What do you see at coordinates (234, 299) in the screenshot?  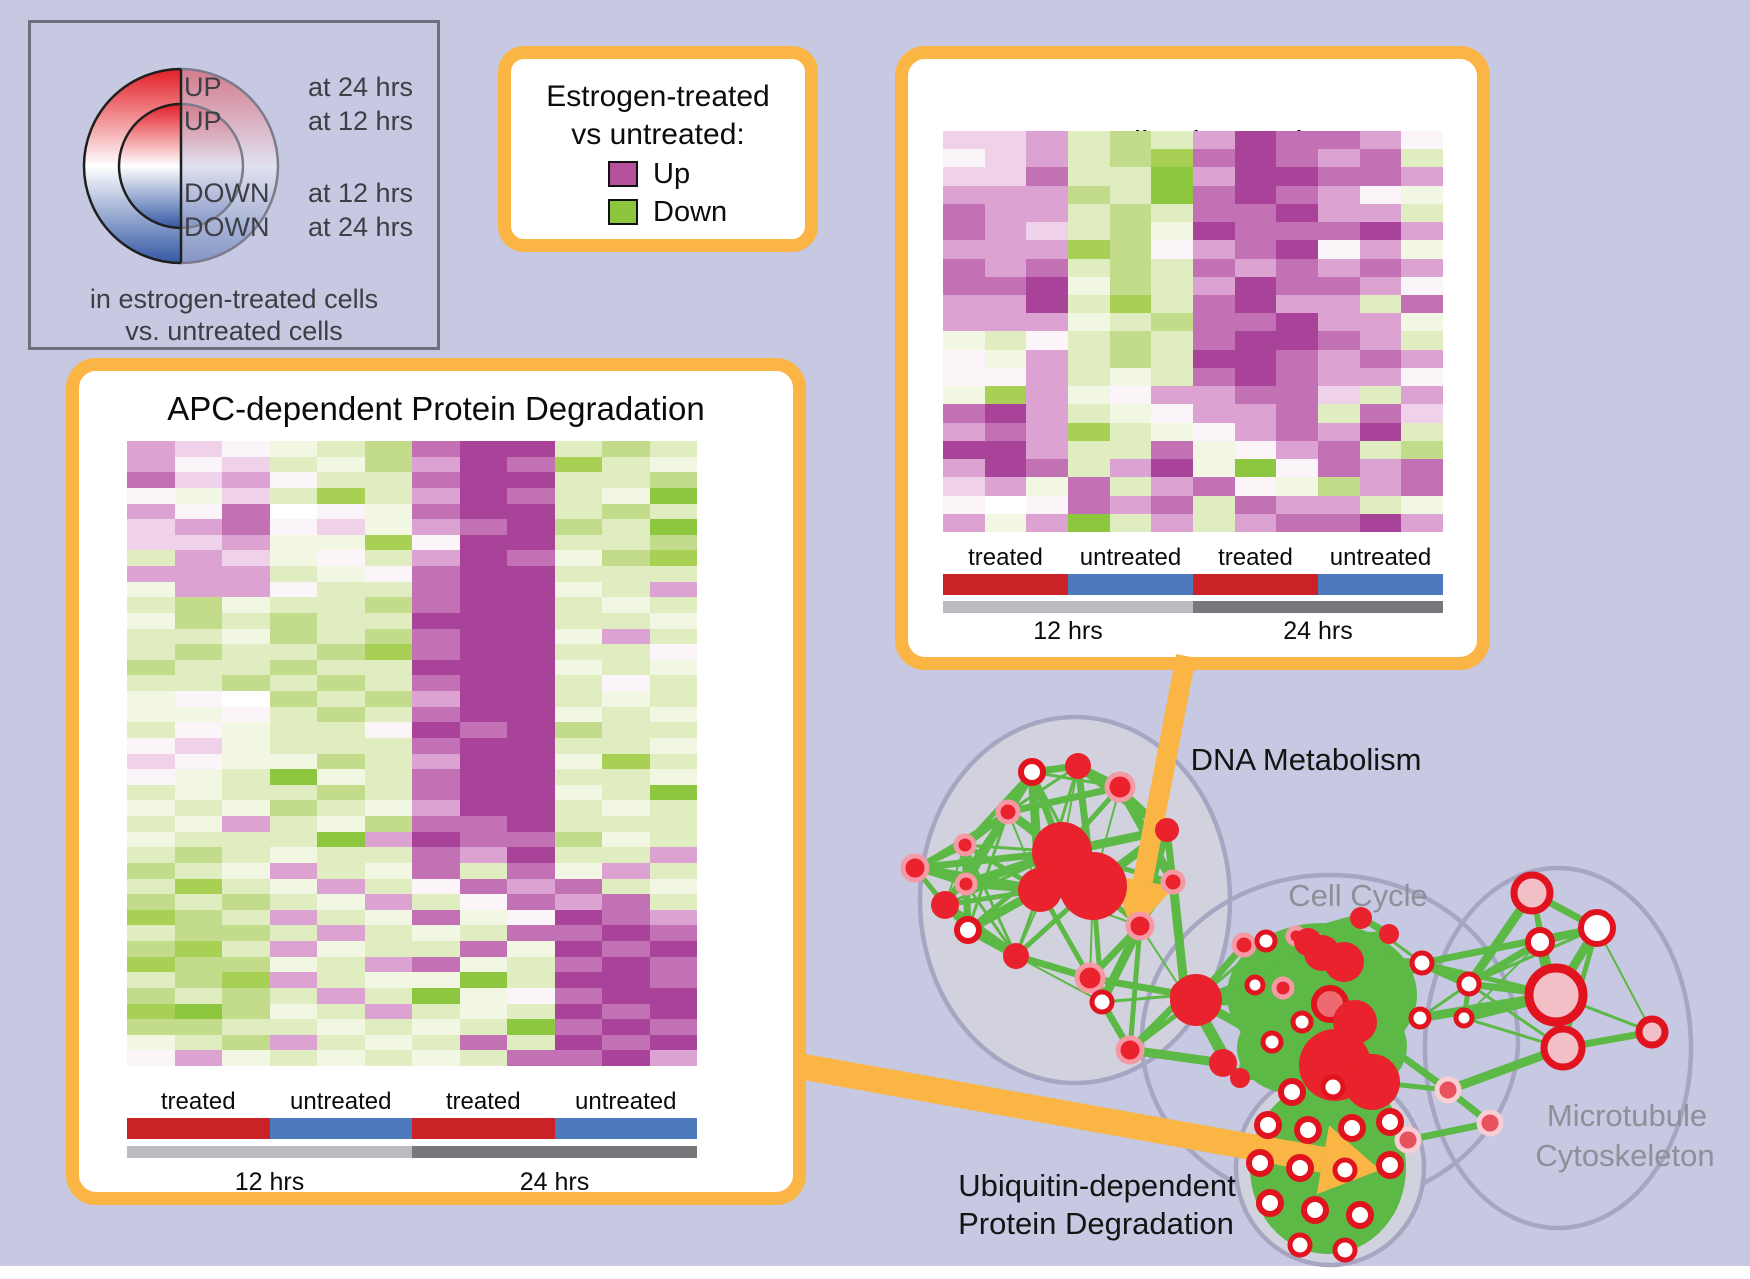 I see `legend-caption-line1: in estrogen-treated cells` at bounding box center [234, 299].